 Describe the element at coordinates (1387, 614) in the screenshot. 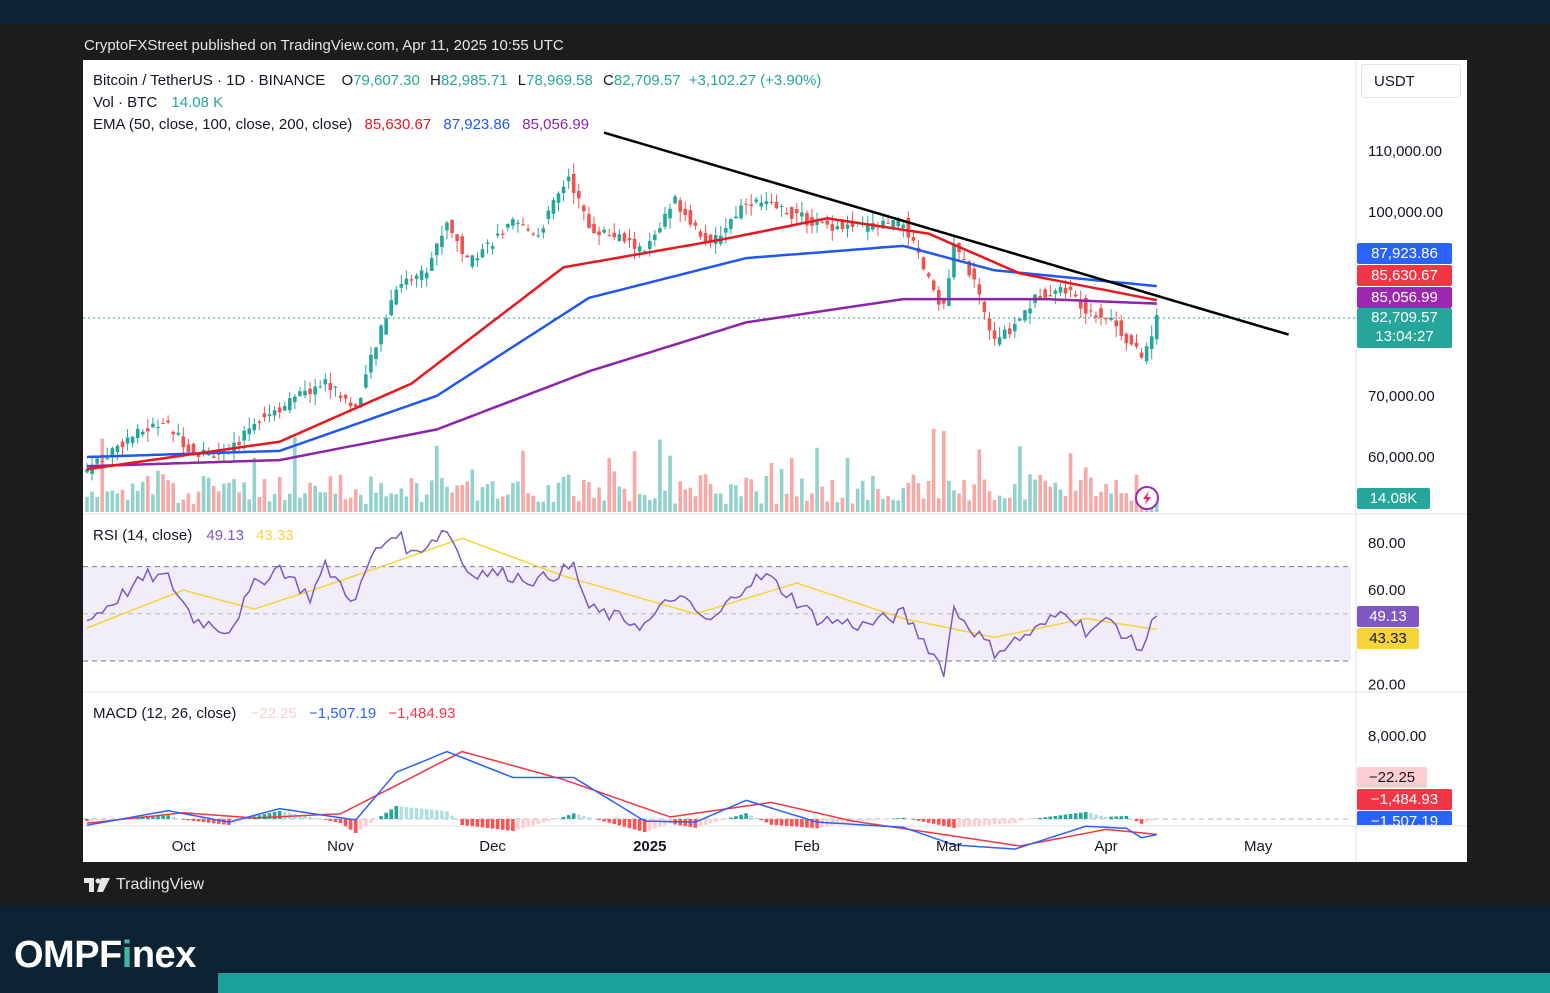

I see `rsi-axis-ticks: 80.00 60.00 20.00` at that location.